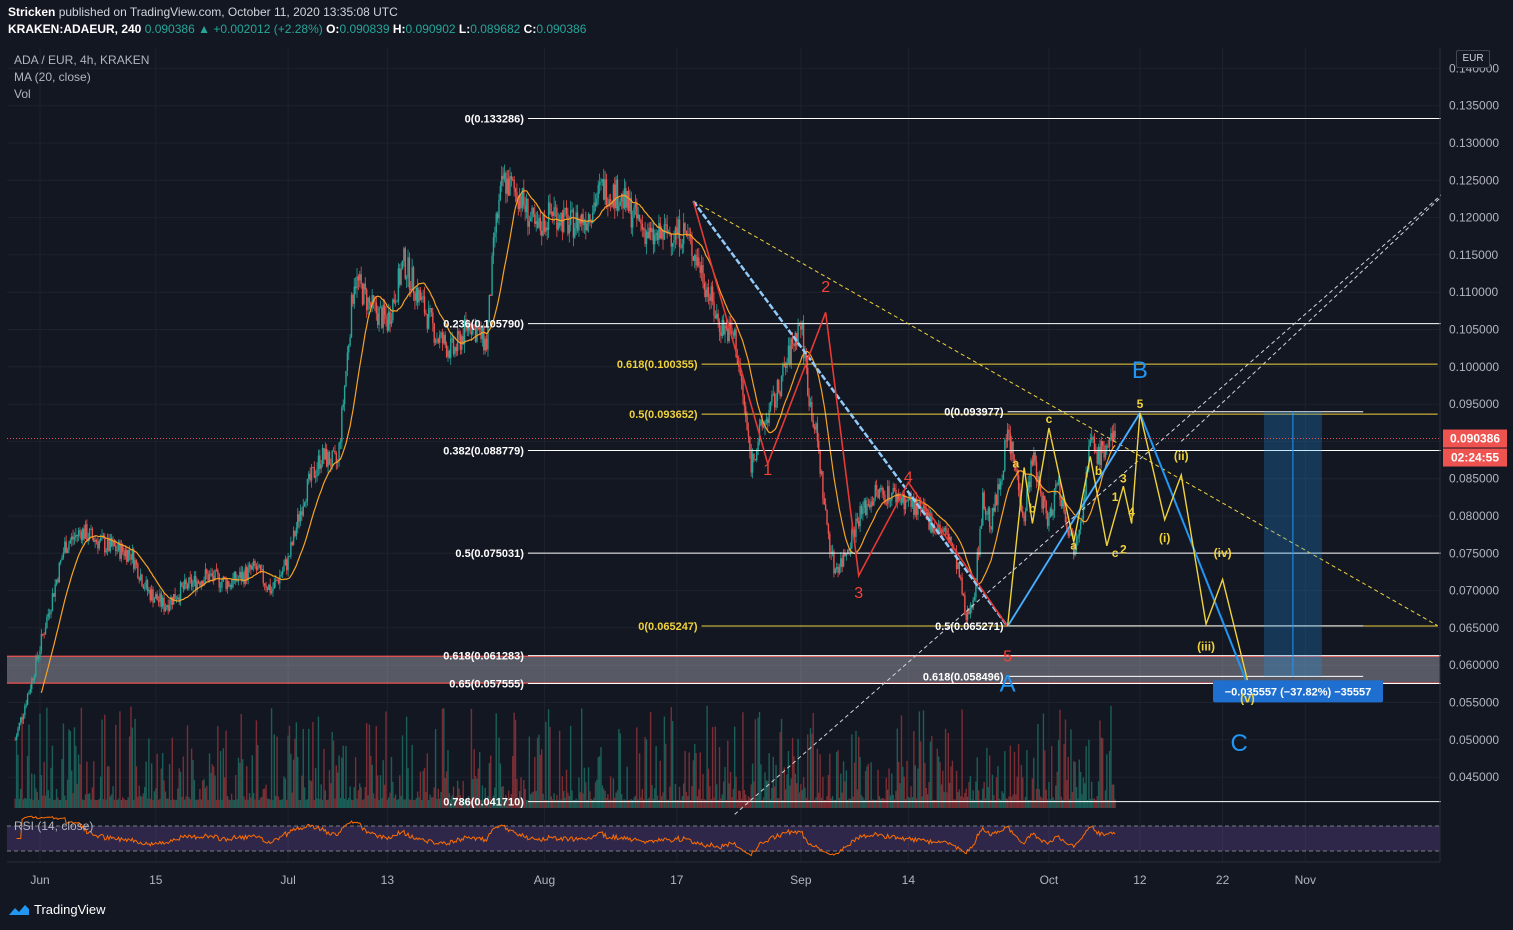 The image size is (1513, 930). I want to click on footer-brand: TradingView, so click(57, 909).